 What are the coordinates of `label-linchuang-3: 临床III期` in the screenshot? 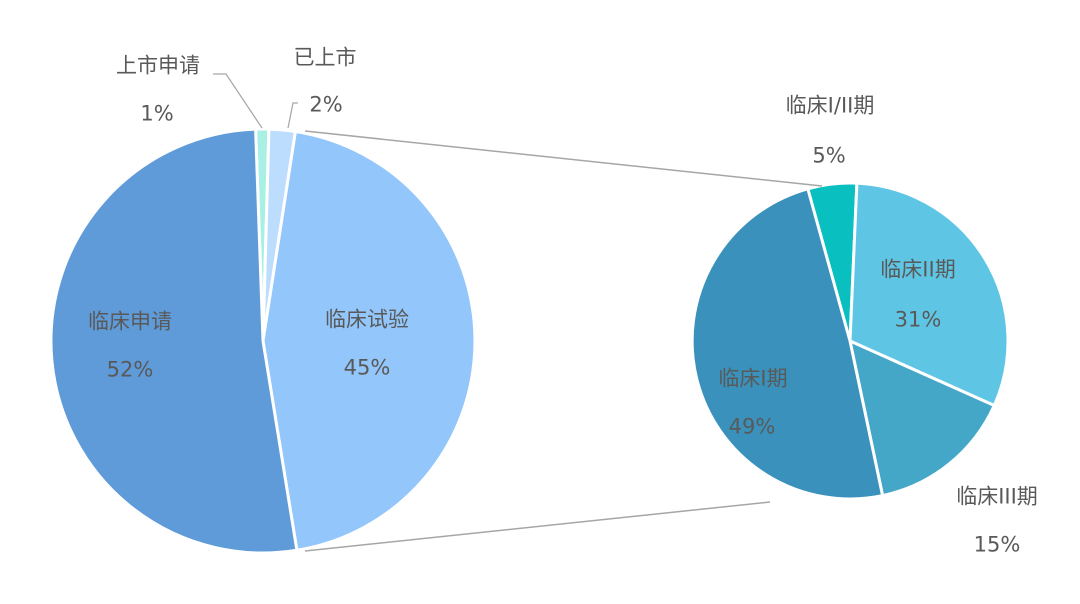 It's located at (997, 496).